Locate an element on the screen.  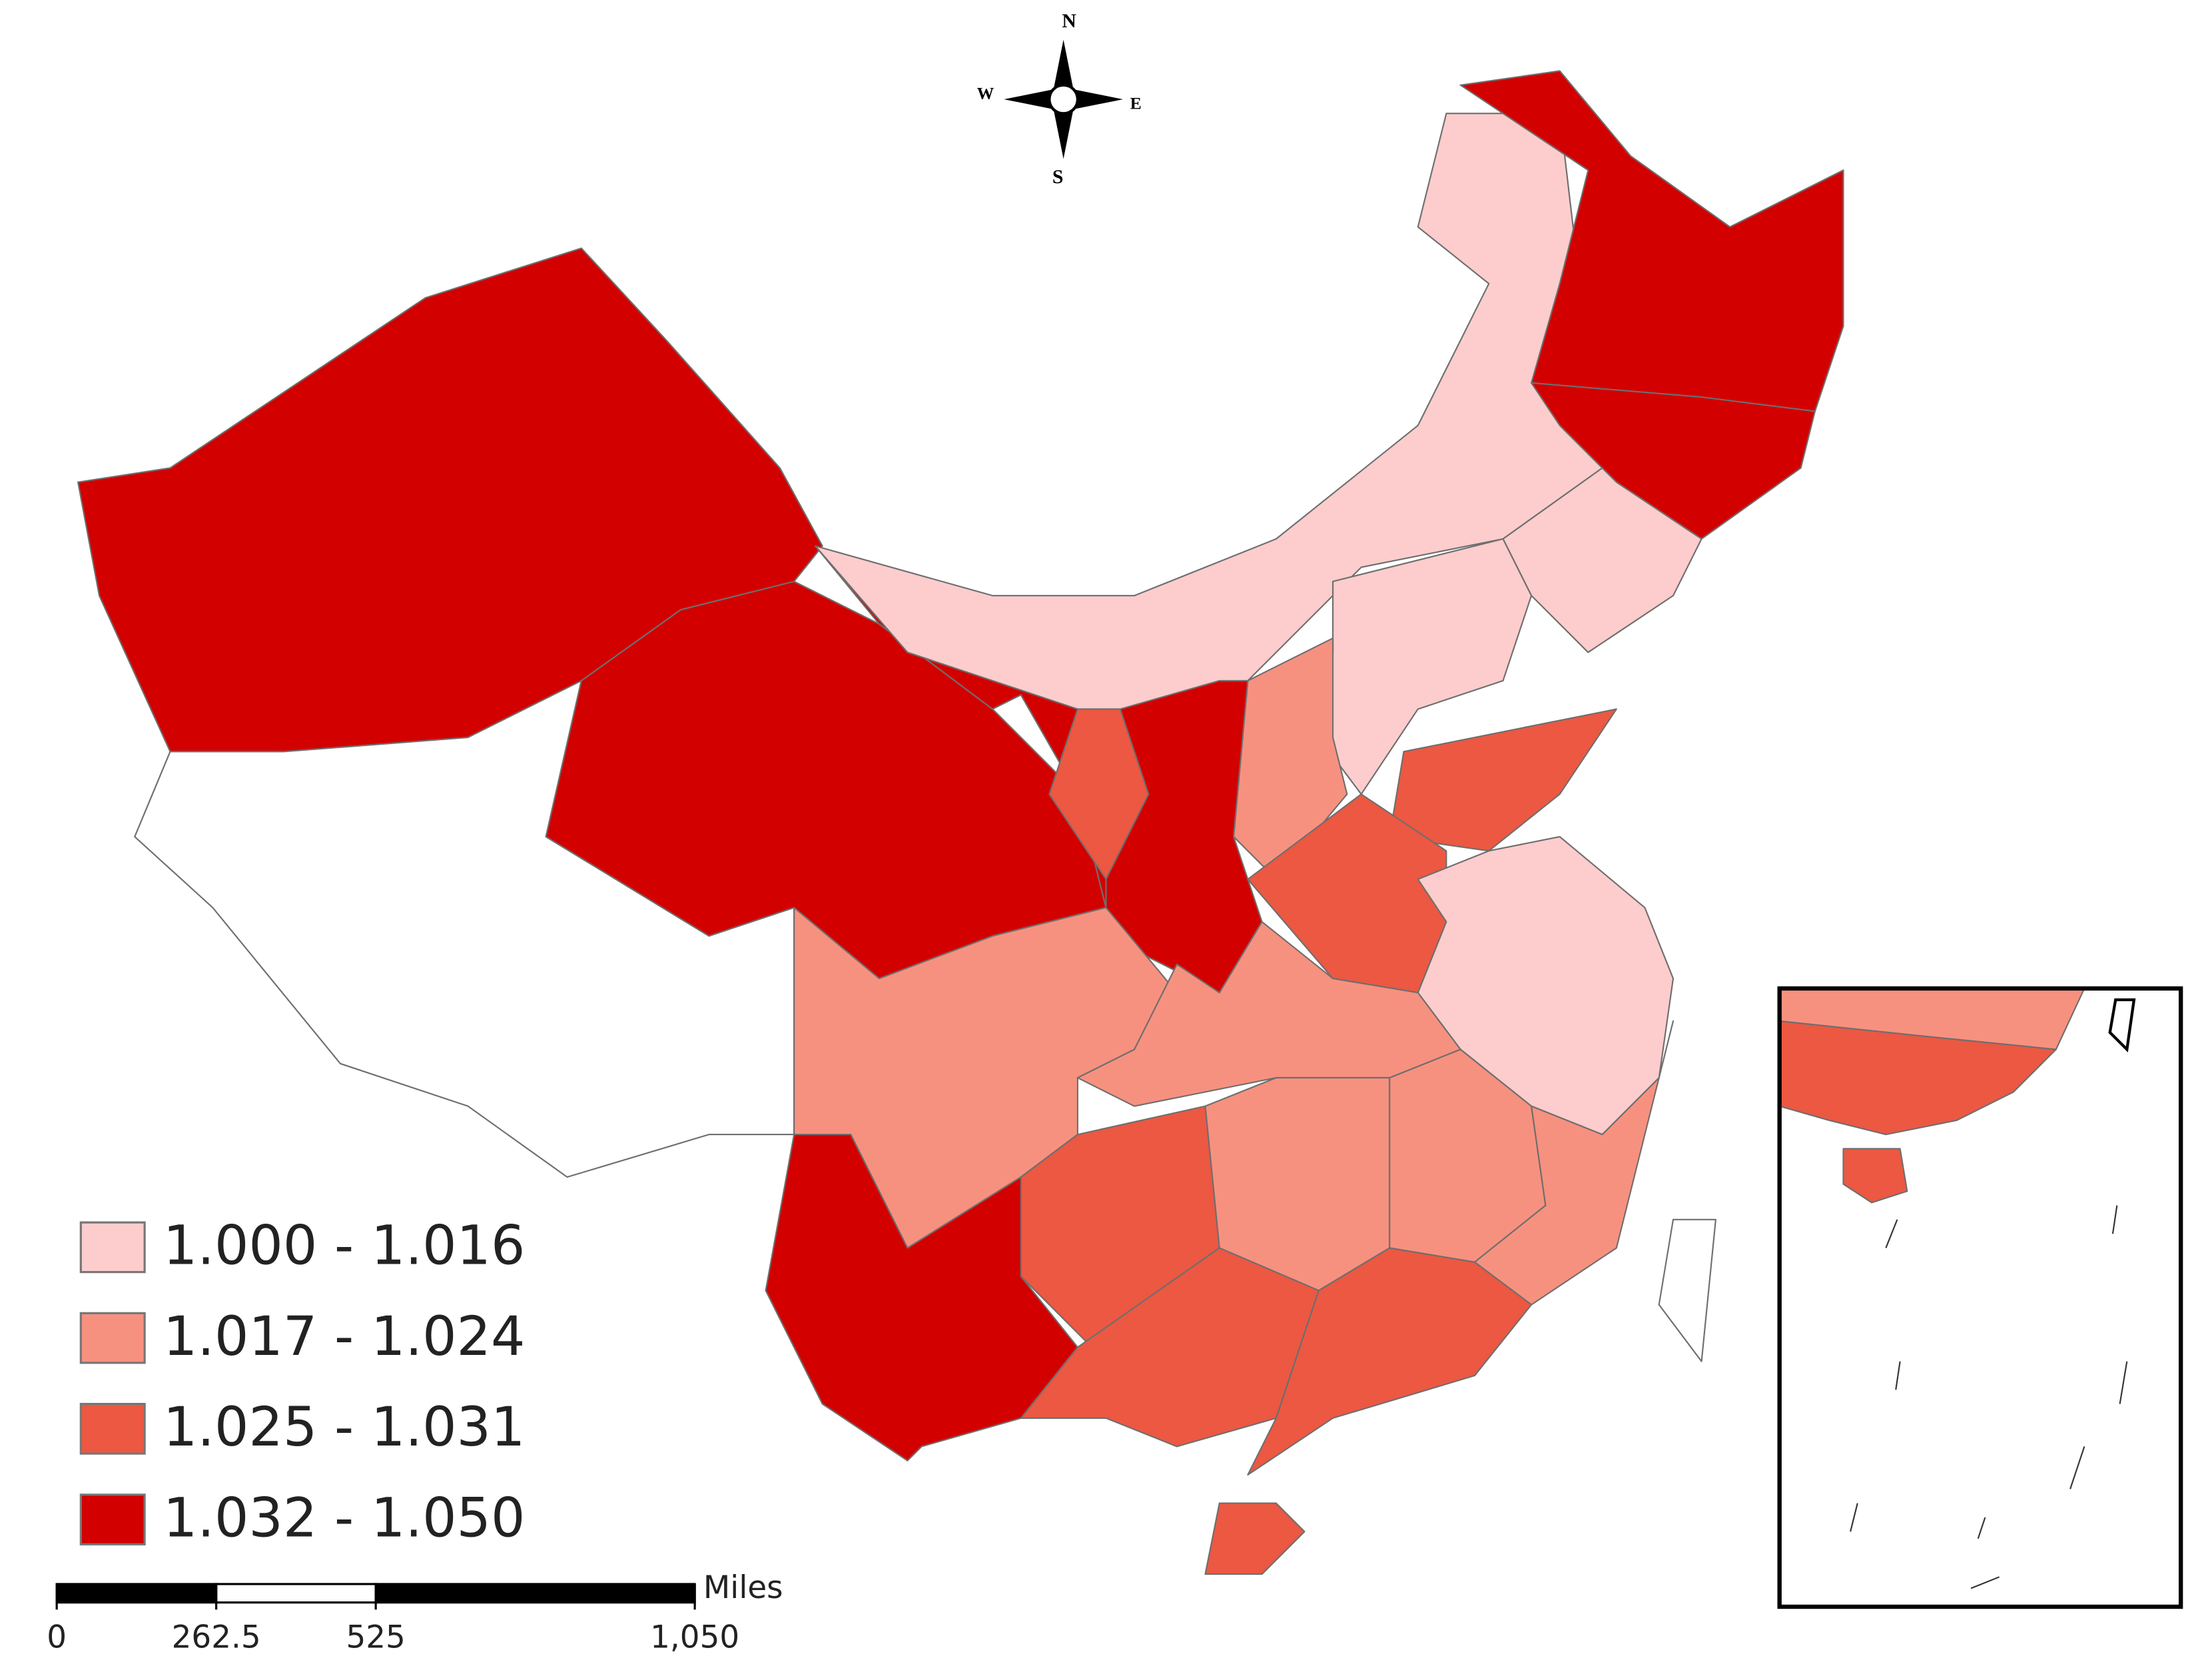
scale-bar: 0 262.5 525 1,050 Miles is located at coordinates (415, 1613).